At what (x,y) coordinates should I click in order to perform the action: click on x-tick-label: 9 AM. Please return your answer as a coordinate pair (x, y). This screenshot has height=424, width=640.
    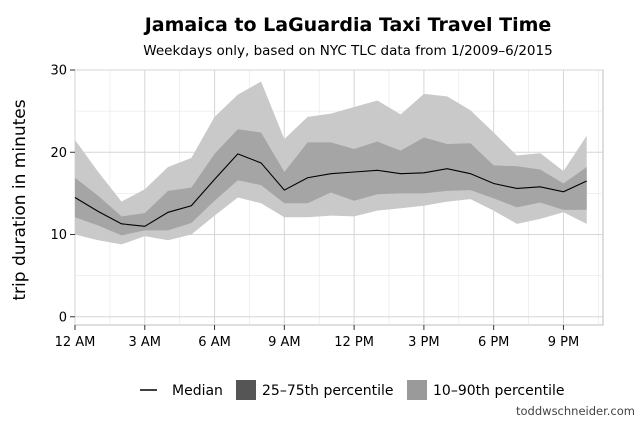
    Looking at the image, I should click on (284, 342).